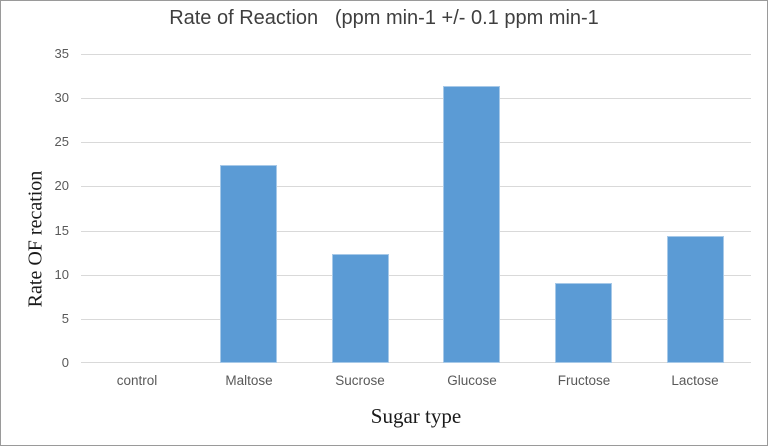 Image resolution: width=768 pixels, height=446 pixels. Describe the element at coordinates (65, 362) in the screenshot. I see `y-tick-label: 0` at that location.